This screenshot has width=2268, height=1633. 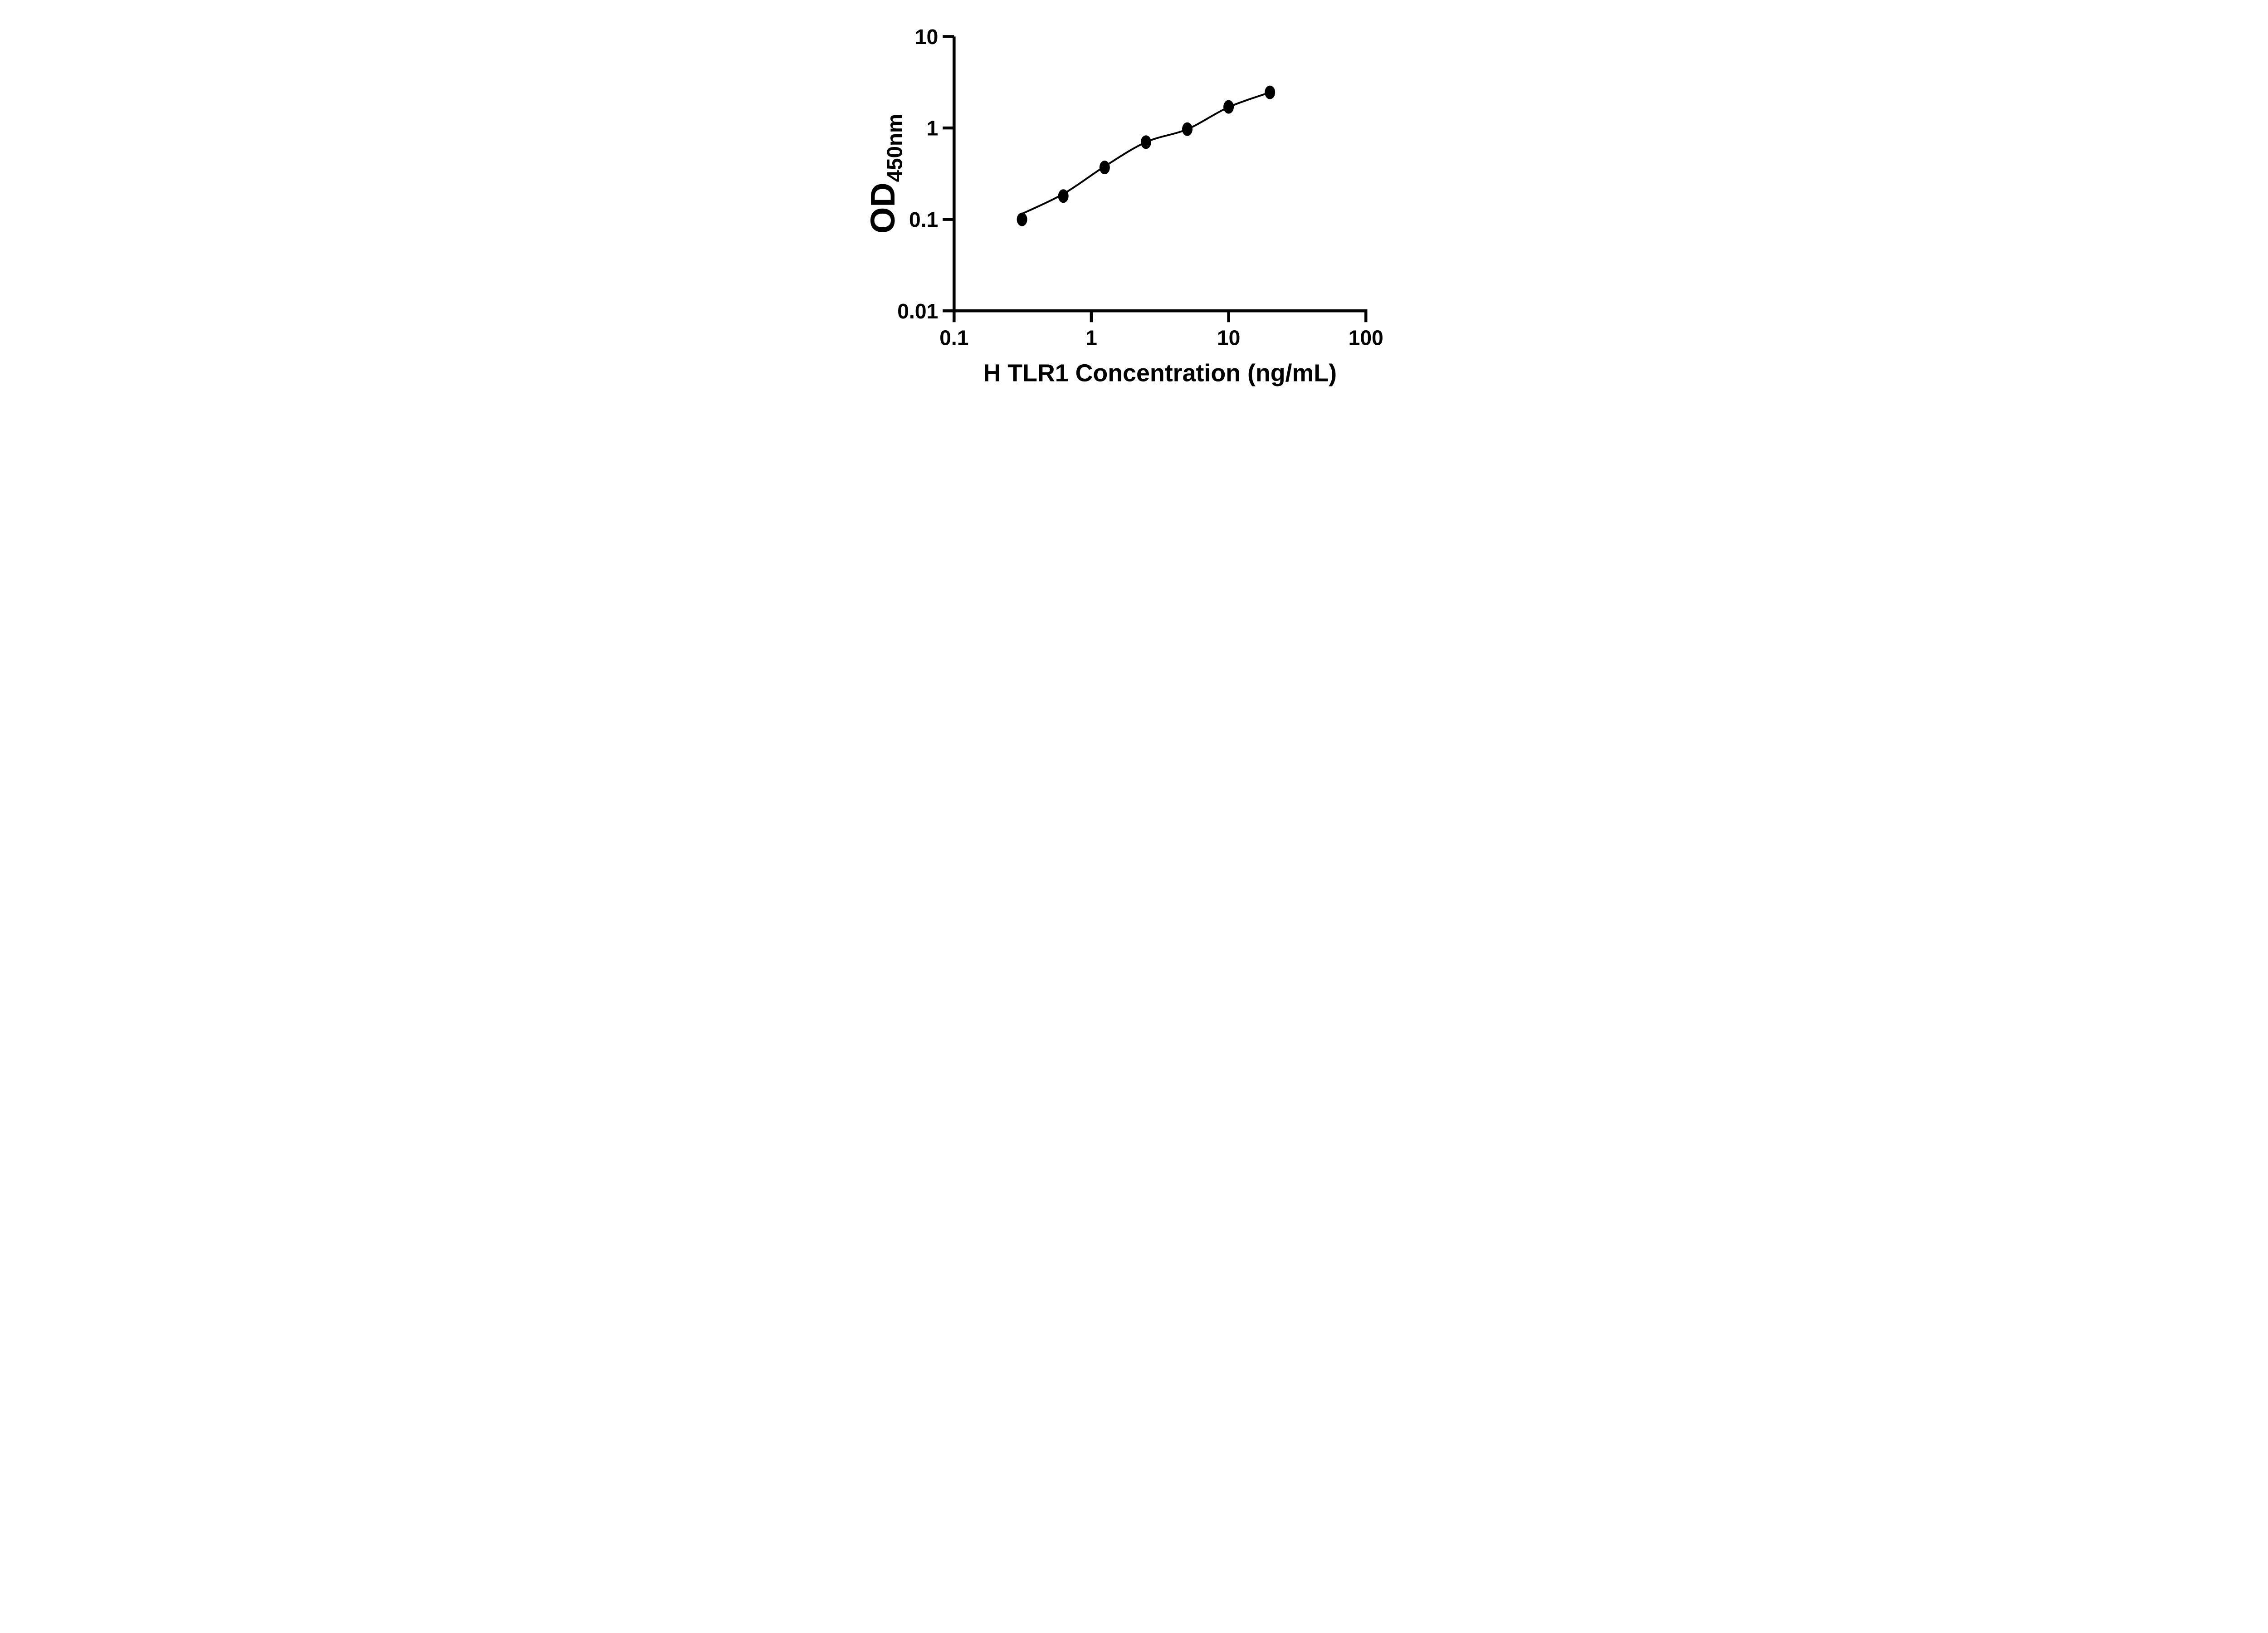 What do you see at coordinates (1366, 337) in the screenshot?
I see `x-tick-label-100: 100` at bounding box center [1366, 337].